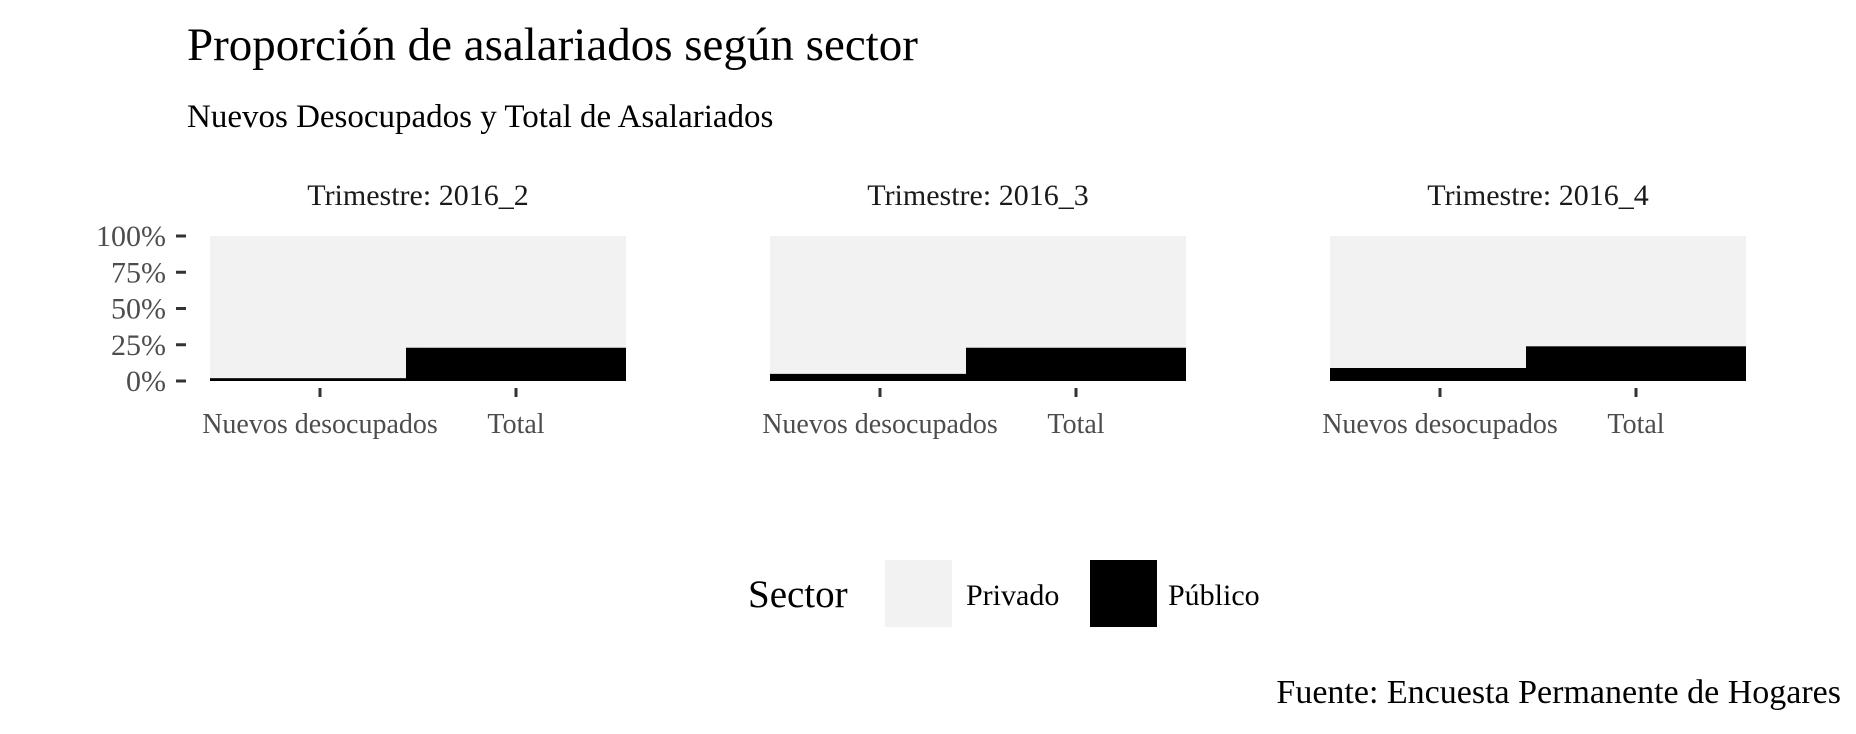  I want to click on y-tick-label: 100%, so click(131, 236).